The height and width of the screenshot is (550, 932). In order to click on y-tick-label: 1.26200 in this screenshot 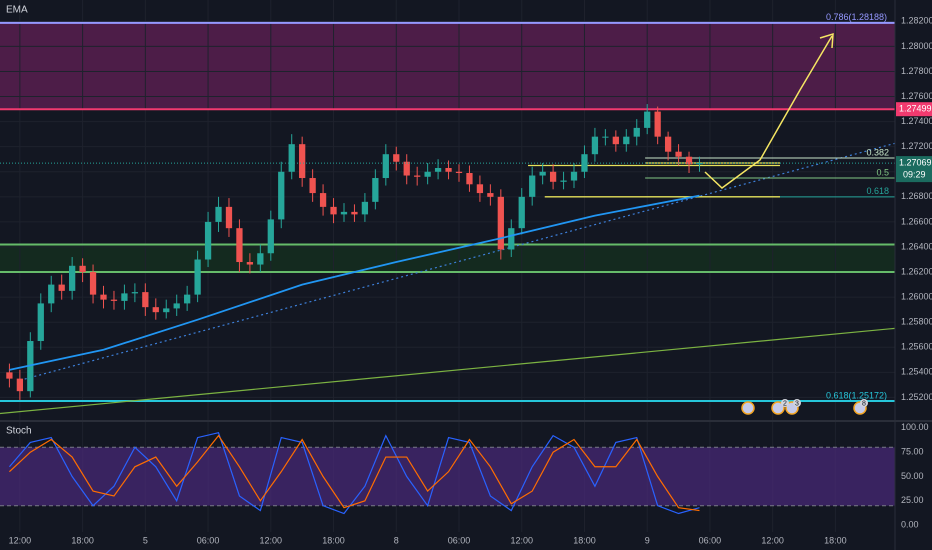, I will do `click(916, 271)`.